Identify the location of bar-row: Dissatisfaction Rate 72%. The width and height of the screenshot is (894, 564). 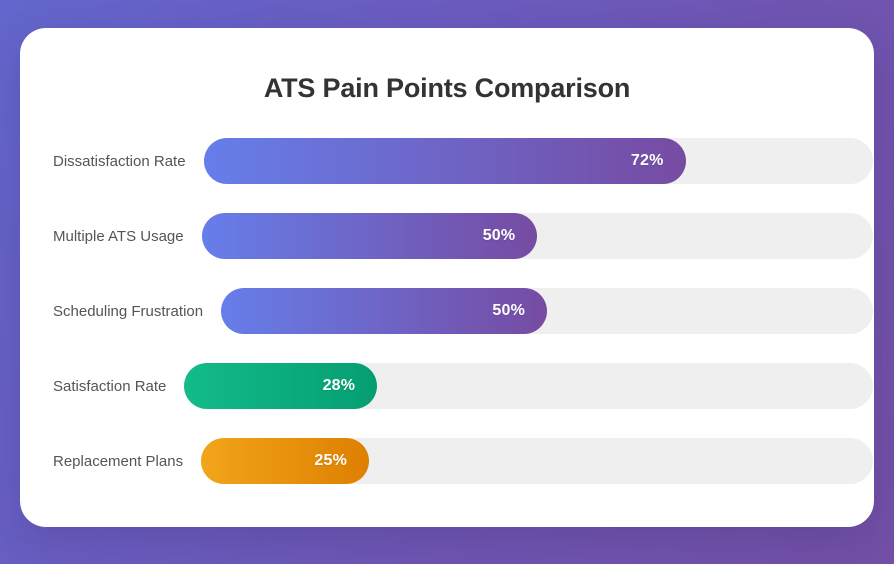
(463, 161).